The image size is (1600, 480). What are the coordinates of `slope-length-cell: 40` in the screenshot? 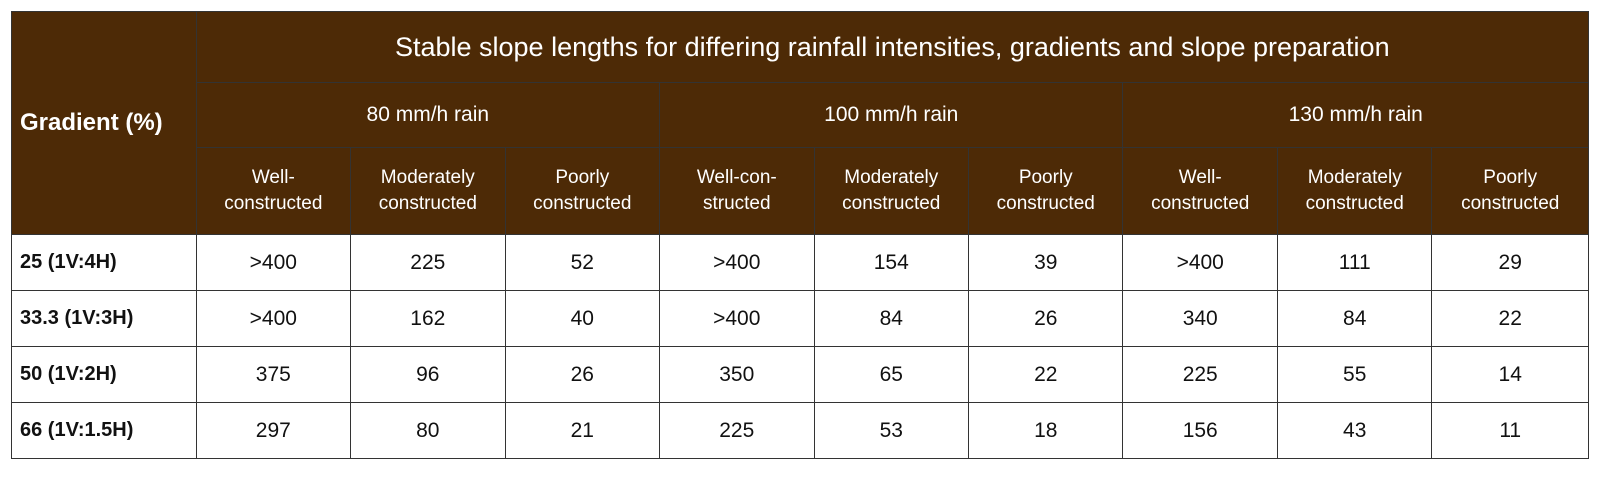 It's located at (582, 318).